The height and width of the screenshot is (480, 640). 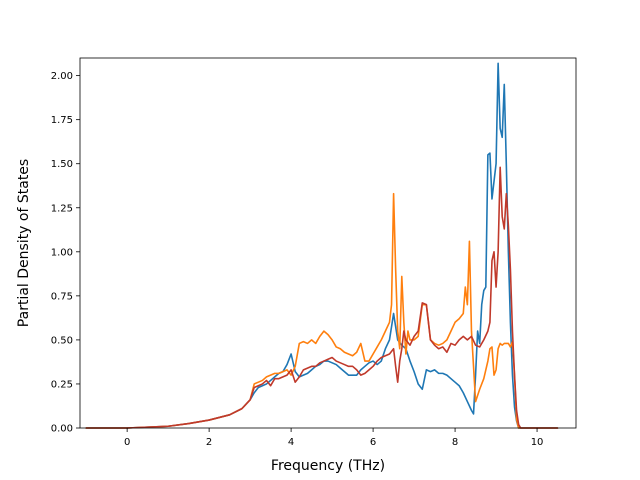 I want to click on x-tick-label: 6, so click(x=373, y=442).